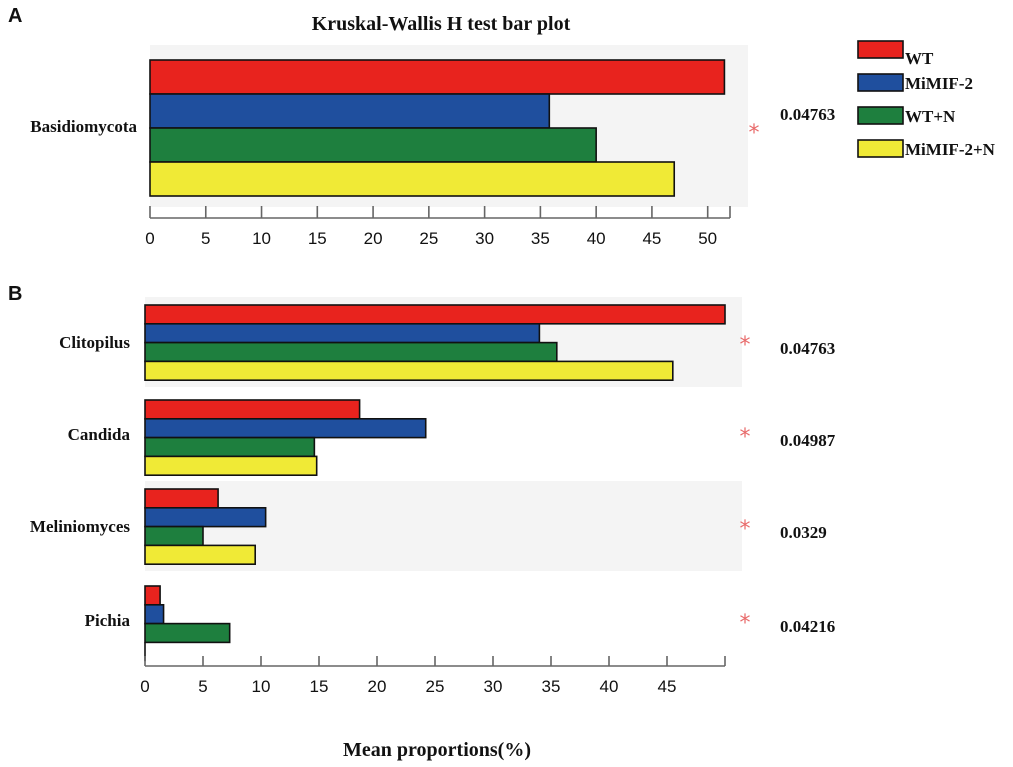 This screenshot has height=767, width=1013. Describe the element at coordinates (438, 227) in the screenshot. I see `panel-a-x-axis: 0 5 10 15 20 25 30 35 40 45 50` at that location.